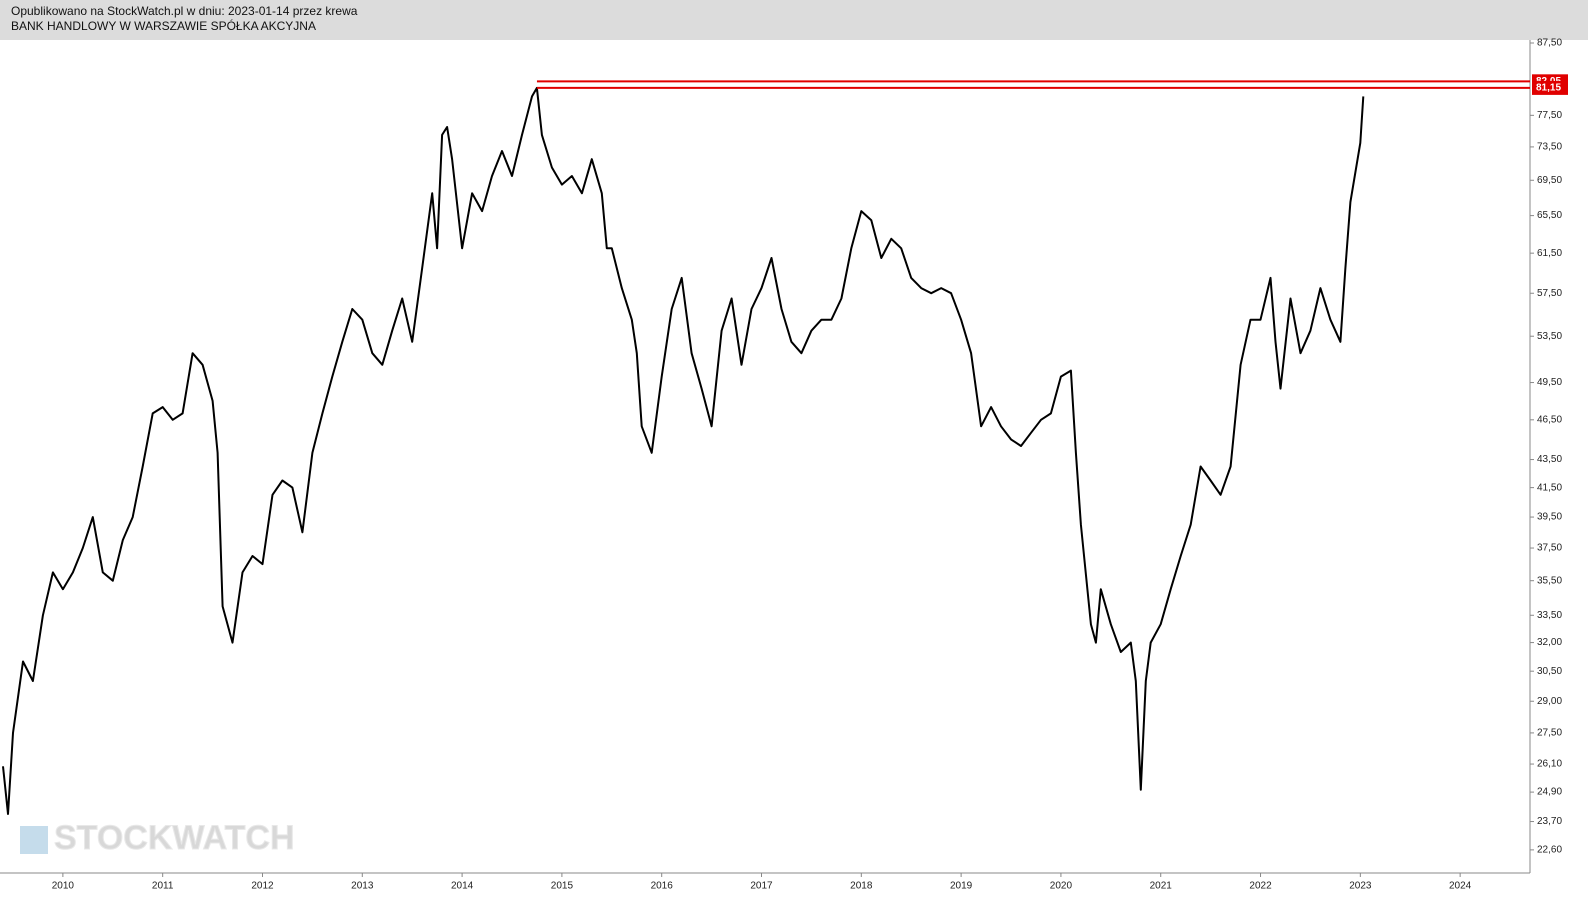  What do you see at coordinates (1549, 733) in the screenshot?
I see `y-tick-label: 27,50` at bounding box center [1549, 733].